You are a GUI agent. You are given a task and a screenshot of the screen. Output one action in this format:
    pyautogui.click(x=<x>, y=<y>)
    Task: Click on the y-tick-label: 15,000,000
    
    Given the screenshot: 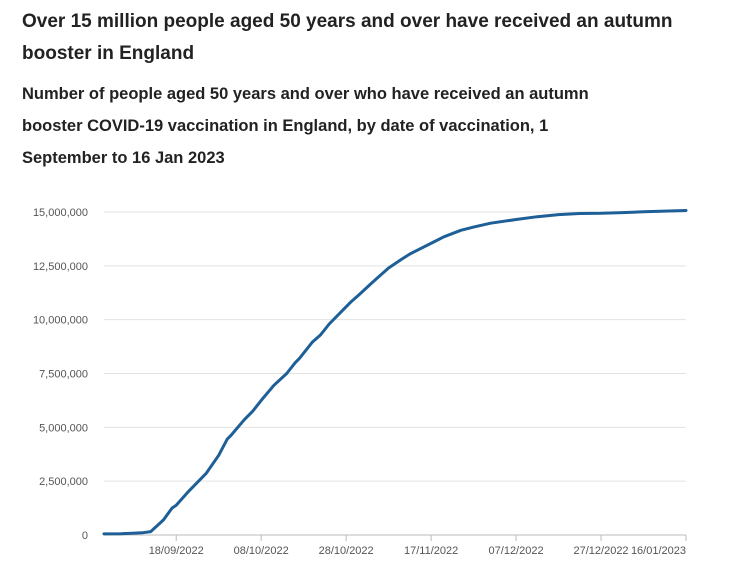 What is the action you would take?
    pyautogui.click(x=60, y=213)
    